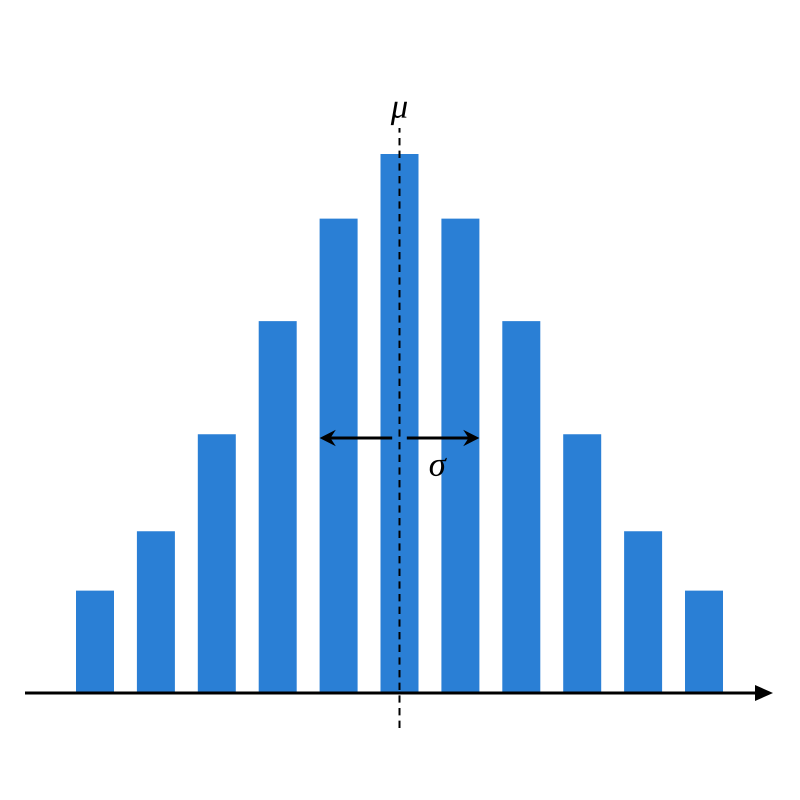 The height and width of the screenshot is (800, 800). What do you see at coordinates (399, 114) in the screenshot?
I see `text: μ` at bounding box center [399, 114].